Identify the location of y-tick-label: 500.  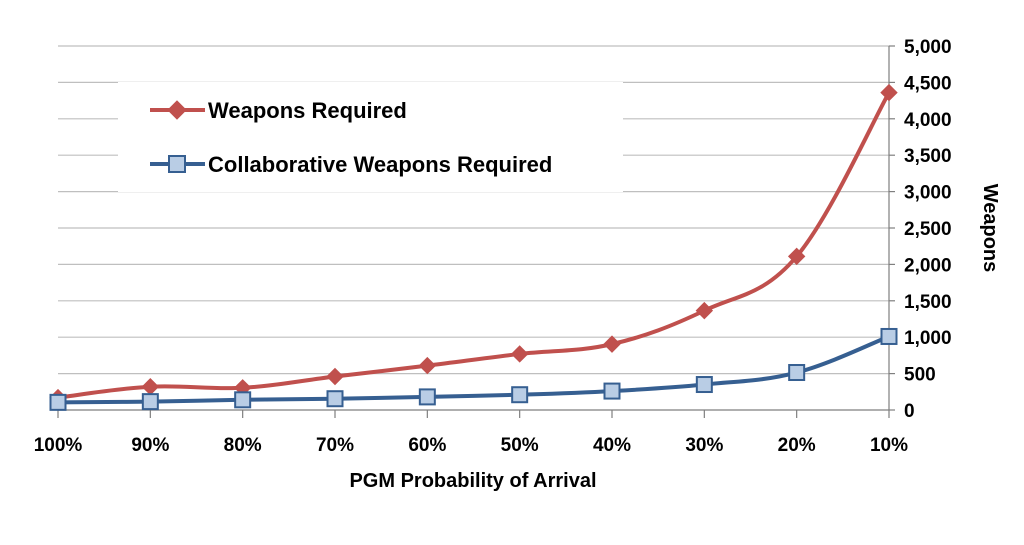
(920, 375).